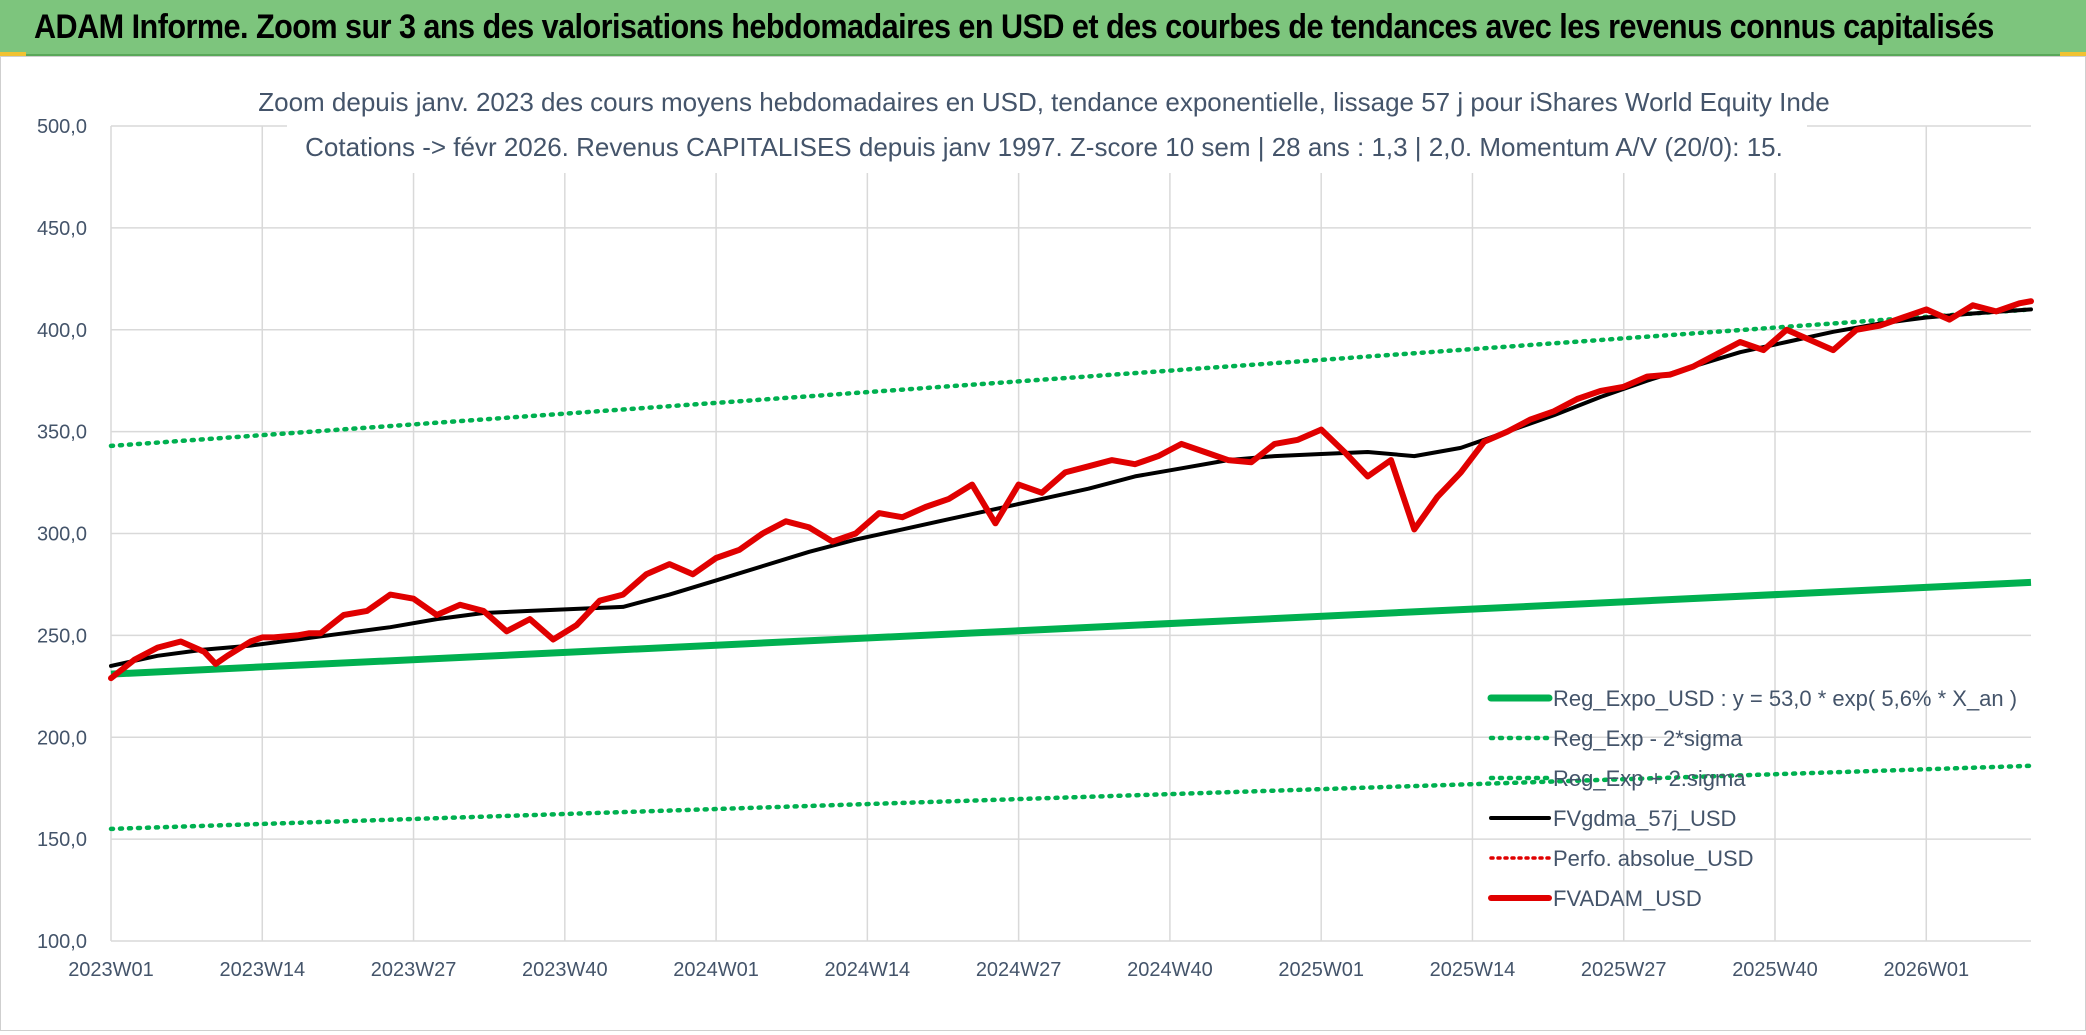  I want to click on x-tick-label: 2024W27, so click(1019, 970).